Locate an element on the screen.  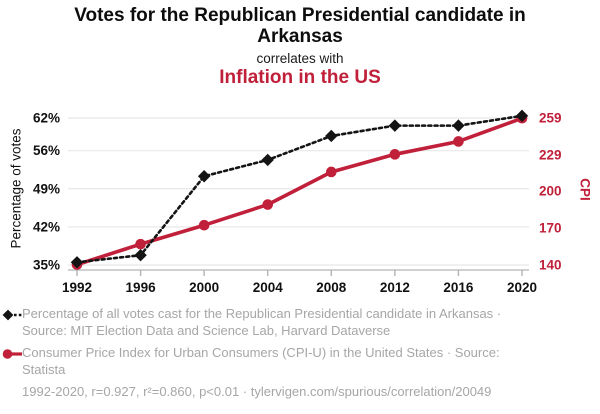
x-tick-label: 2004 is located at coordinates (268, 287).